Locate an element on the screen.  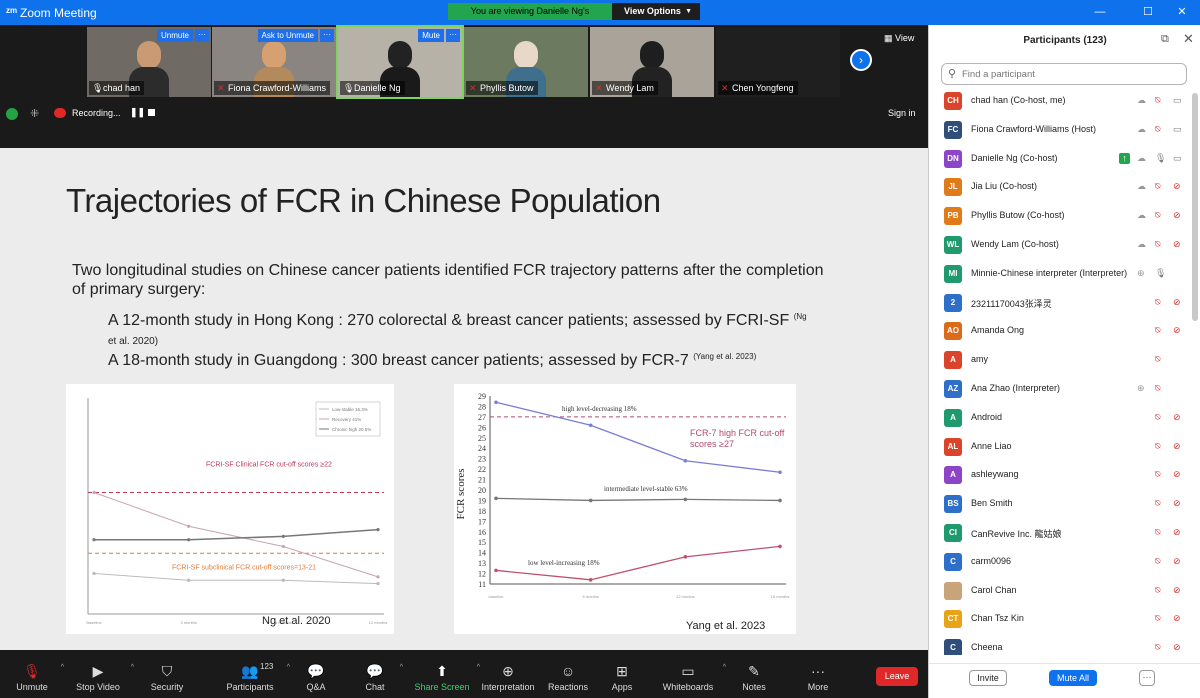
participant-row: JL Jia Liu (Co-host) ☁ ⍉ ⊘ is located at coordinates (1059, 187).